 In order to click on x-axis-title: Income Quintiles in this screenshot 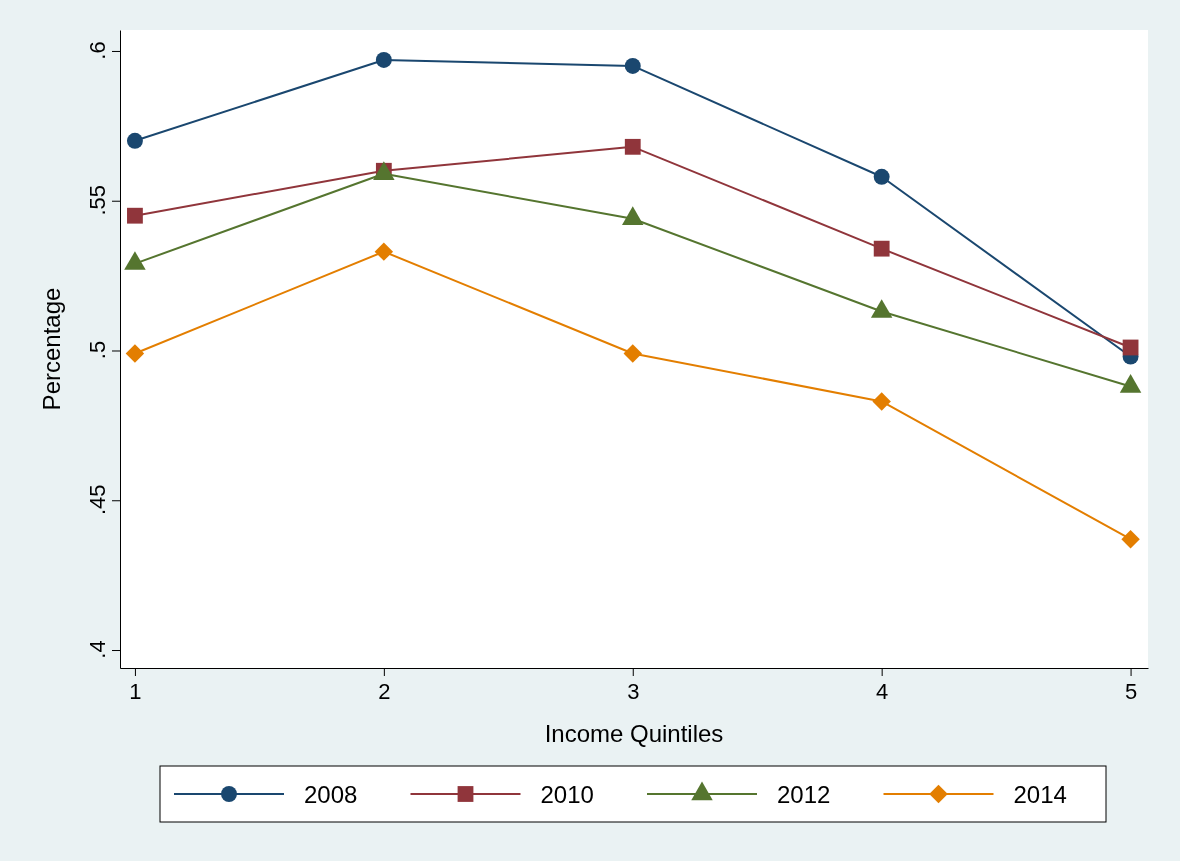, I will do `click(634, 733)`.